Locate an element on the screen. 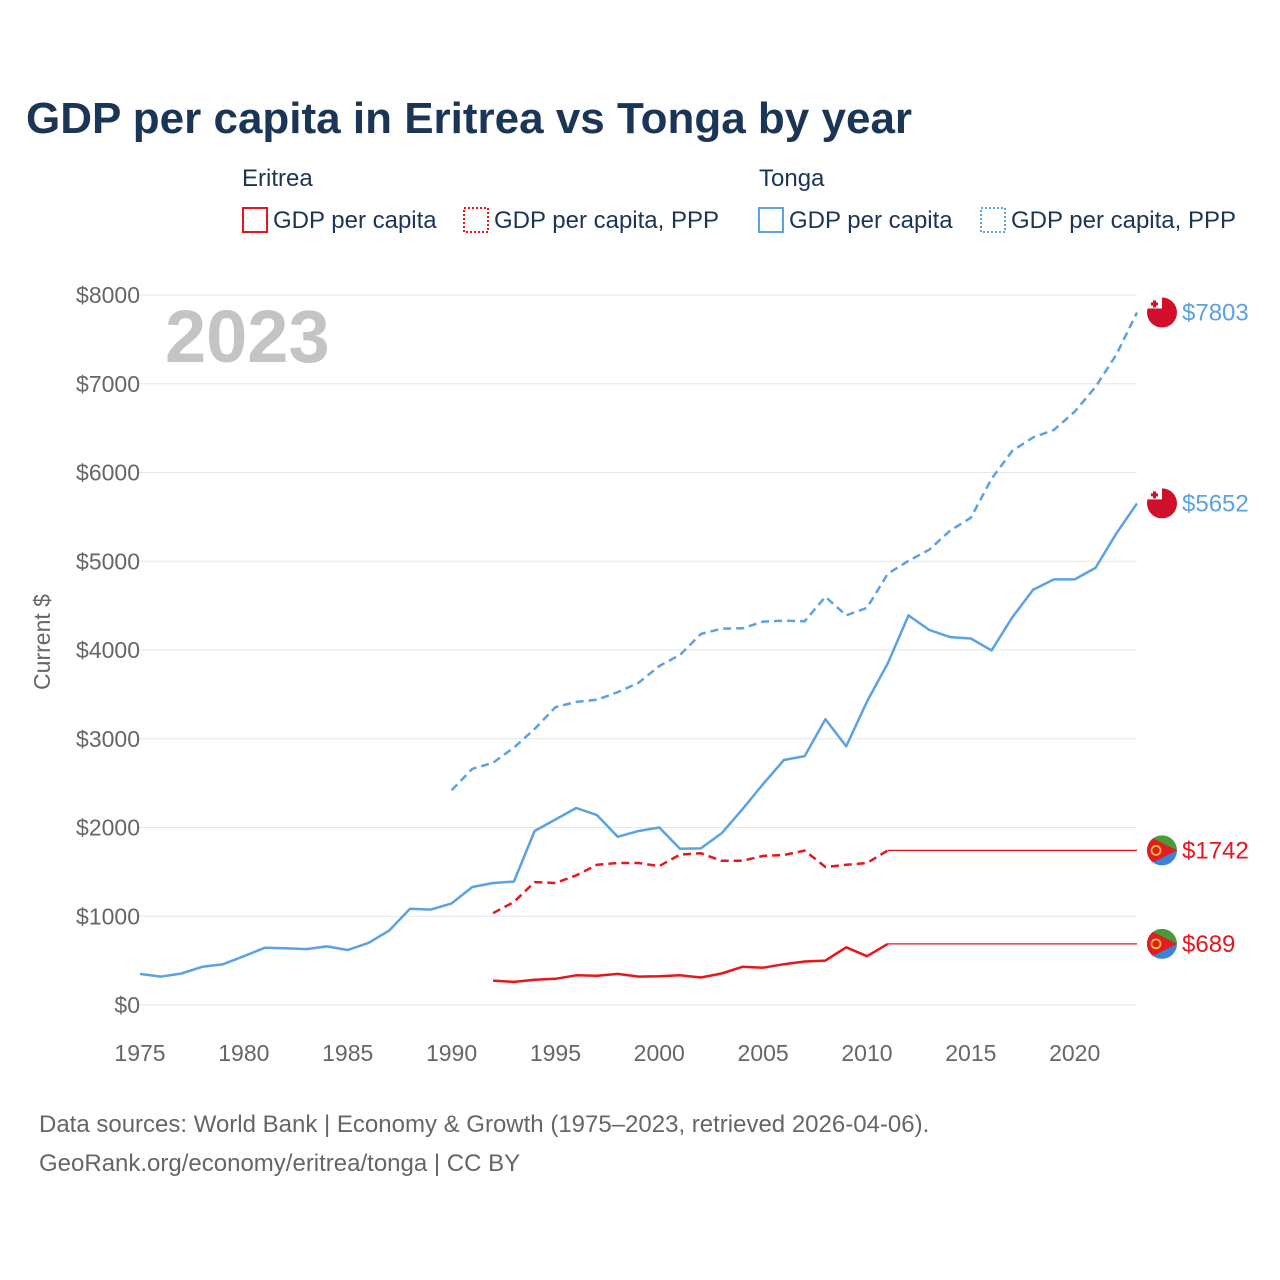  y-tick-label: $4000 is located at coordinates (108, 650).